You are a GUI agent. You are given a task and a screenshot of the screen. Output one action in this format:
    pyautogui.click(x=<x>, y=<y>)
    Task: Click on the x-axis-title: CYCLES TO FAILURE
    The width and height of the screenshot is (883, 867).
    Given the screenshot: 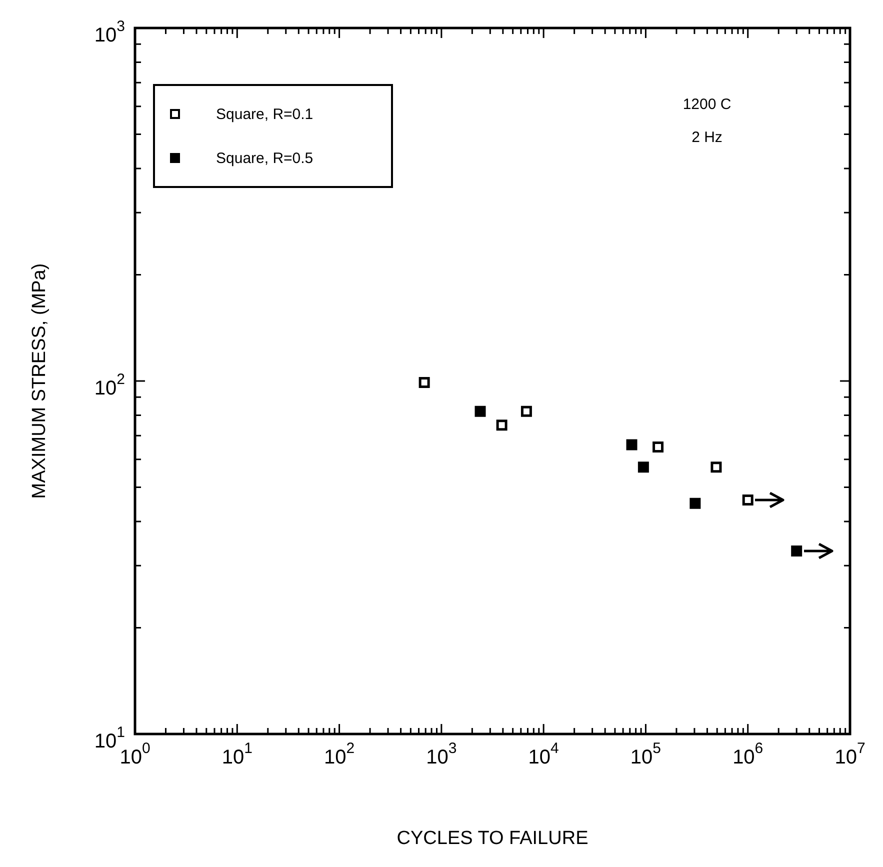 What is the action you would take?
    pyautogui.click(x=492, y=839)
    